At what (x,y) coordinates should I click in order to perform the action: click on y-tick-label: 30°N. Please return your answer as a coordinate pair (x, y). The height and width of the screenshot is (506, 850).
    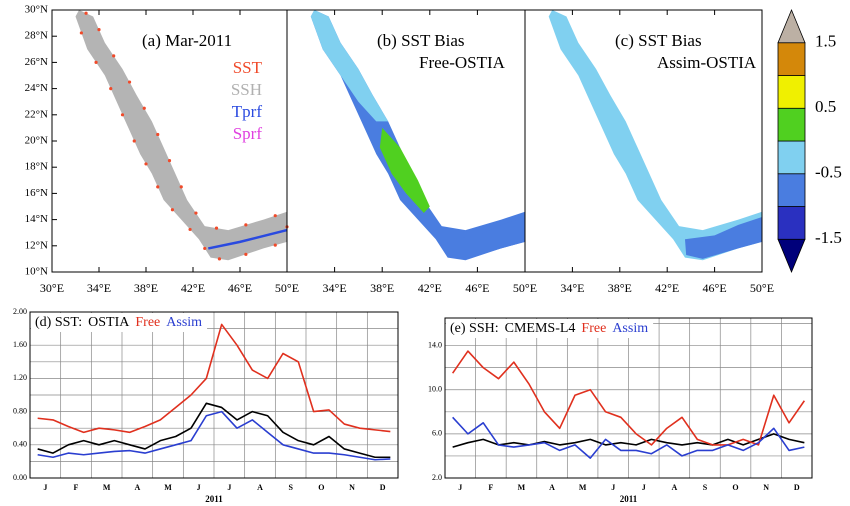
    Looking at the image, I should click on (36, 10).